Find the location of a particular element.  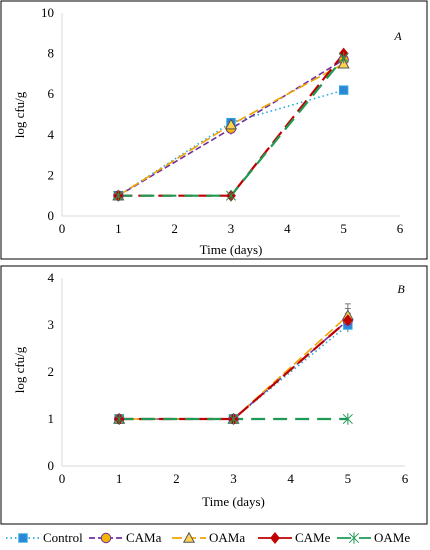

legend-marker-came is located at coordinates (275, 538).